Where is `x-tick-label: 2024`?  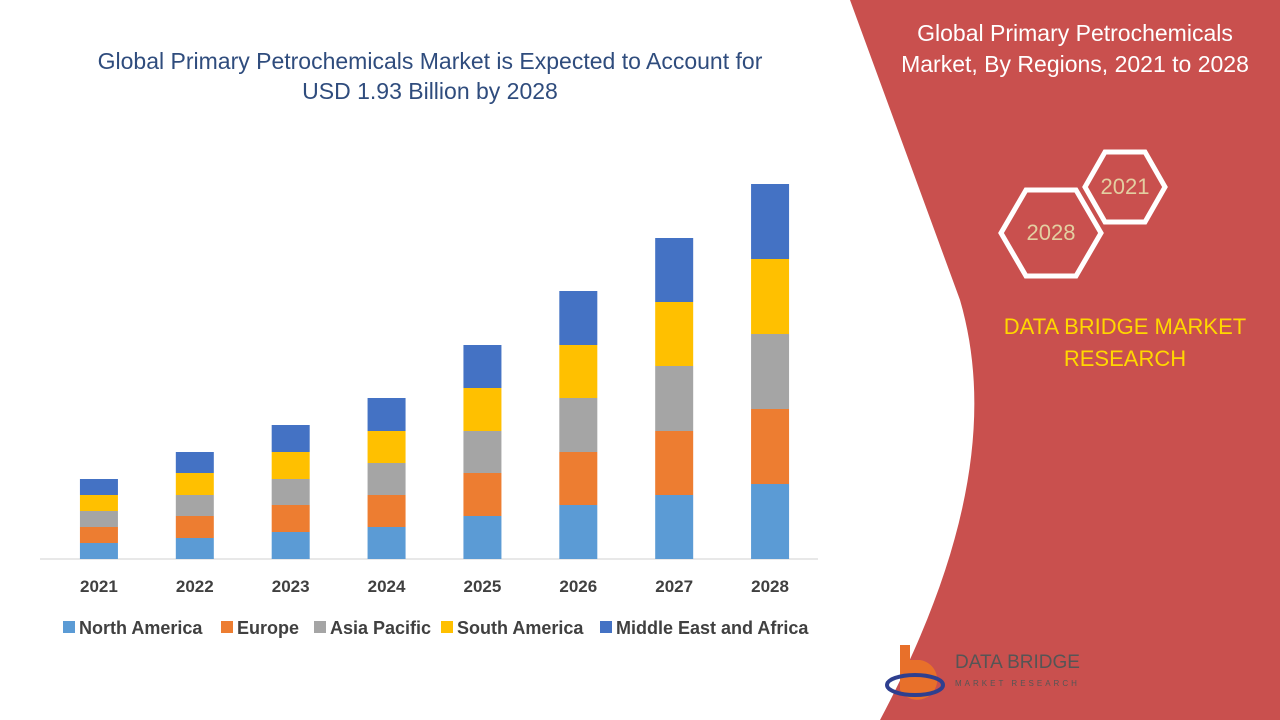 x-tick-label: 2024 is located at coordinates (387, 586).